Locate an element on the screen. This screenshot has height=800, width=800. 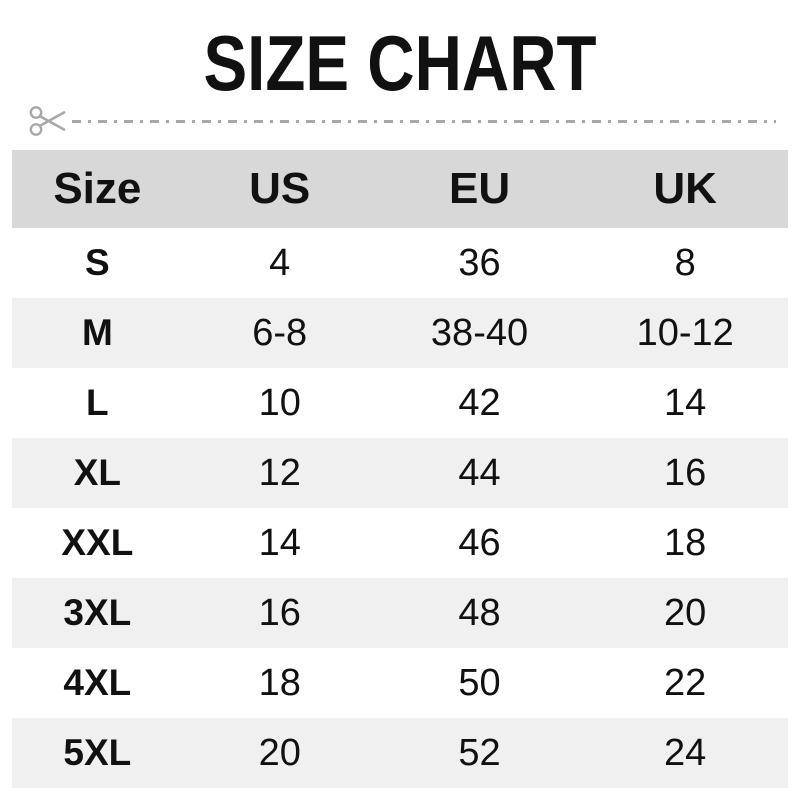
size-cell: S is located at coordinates (97, 262).